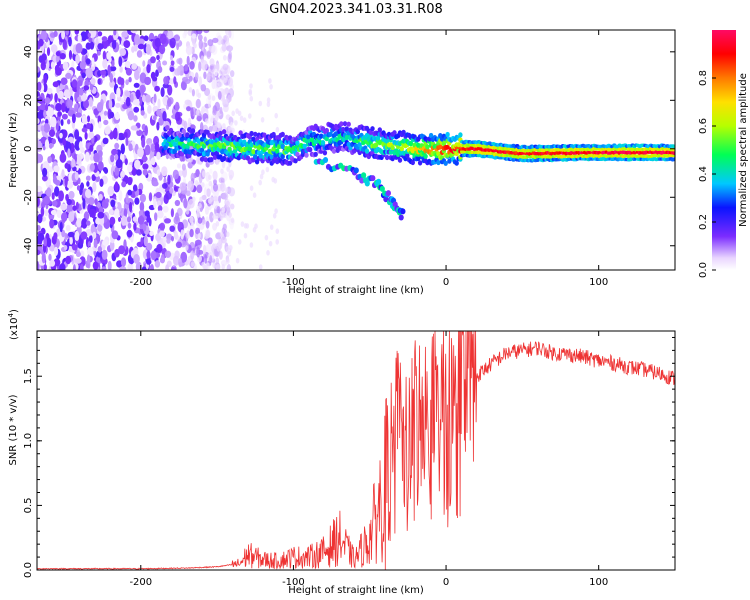  Describe the element at coordinates (446, 582) in the screenshot. I see `x-tick-label: 0` at that location.